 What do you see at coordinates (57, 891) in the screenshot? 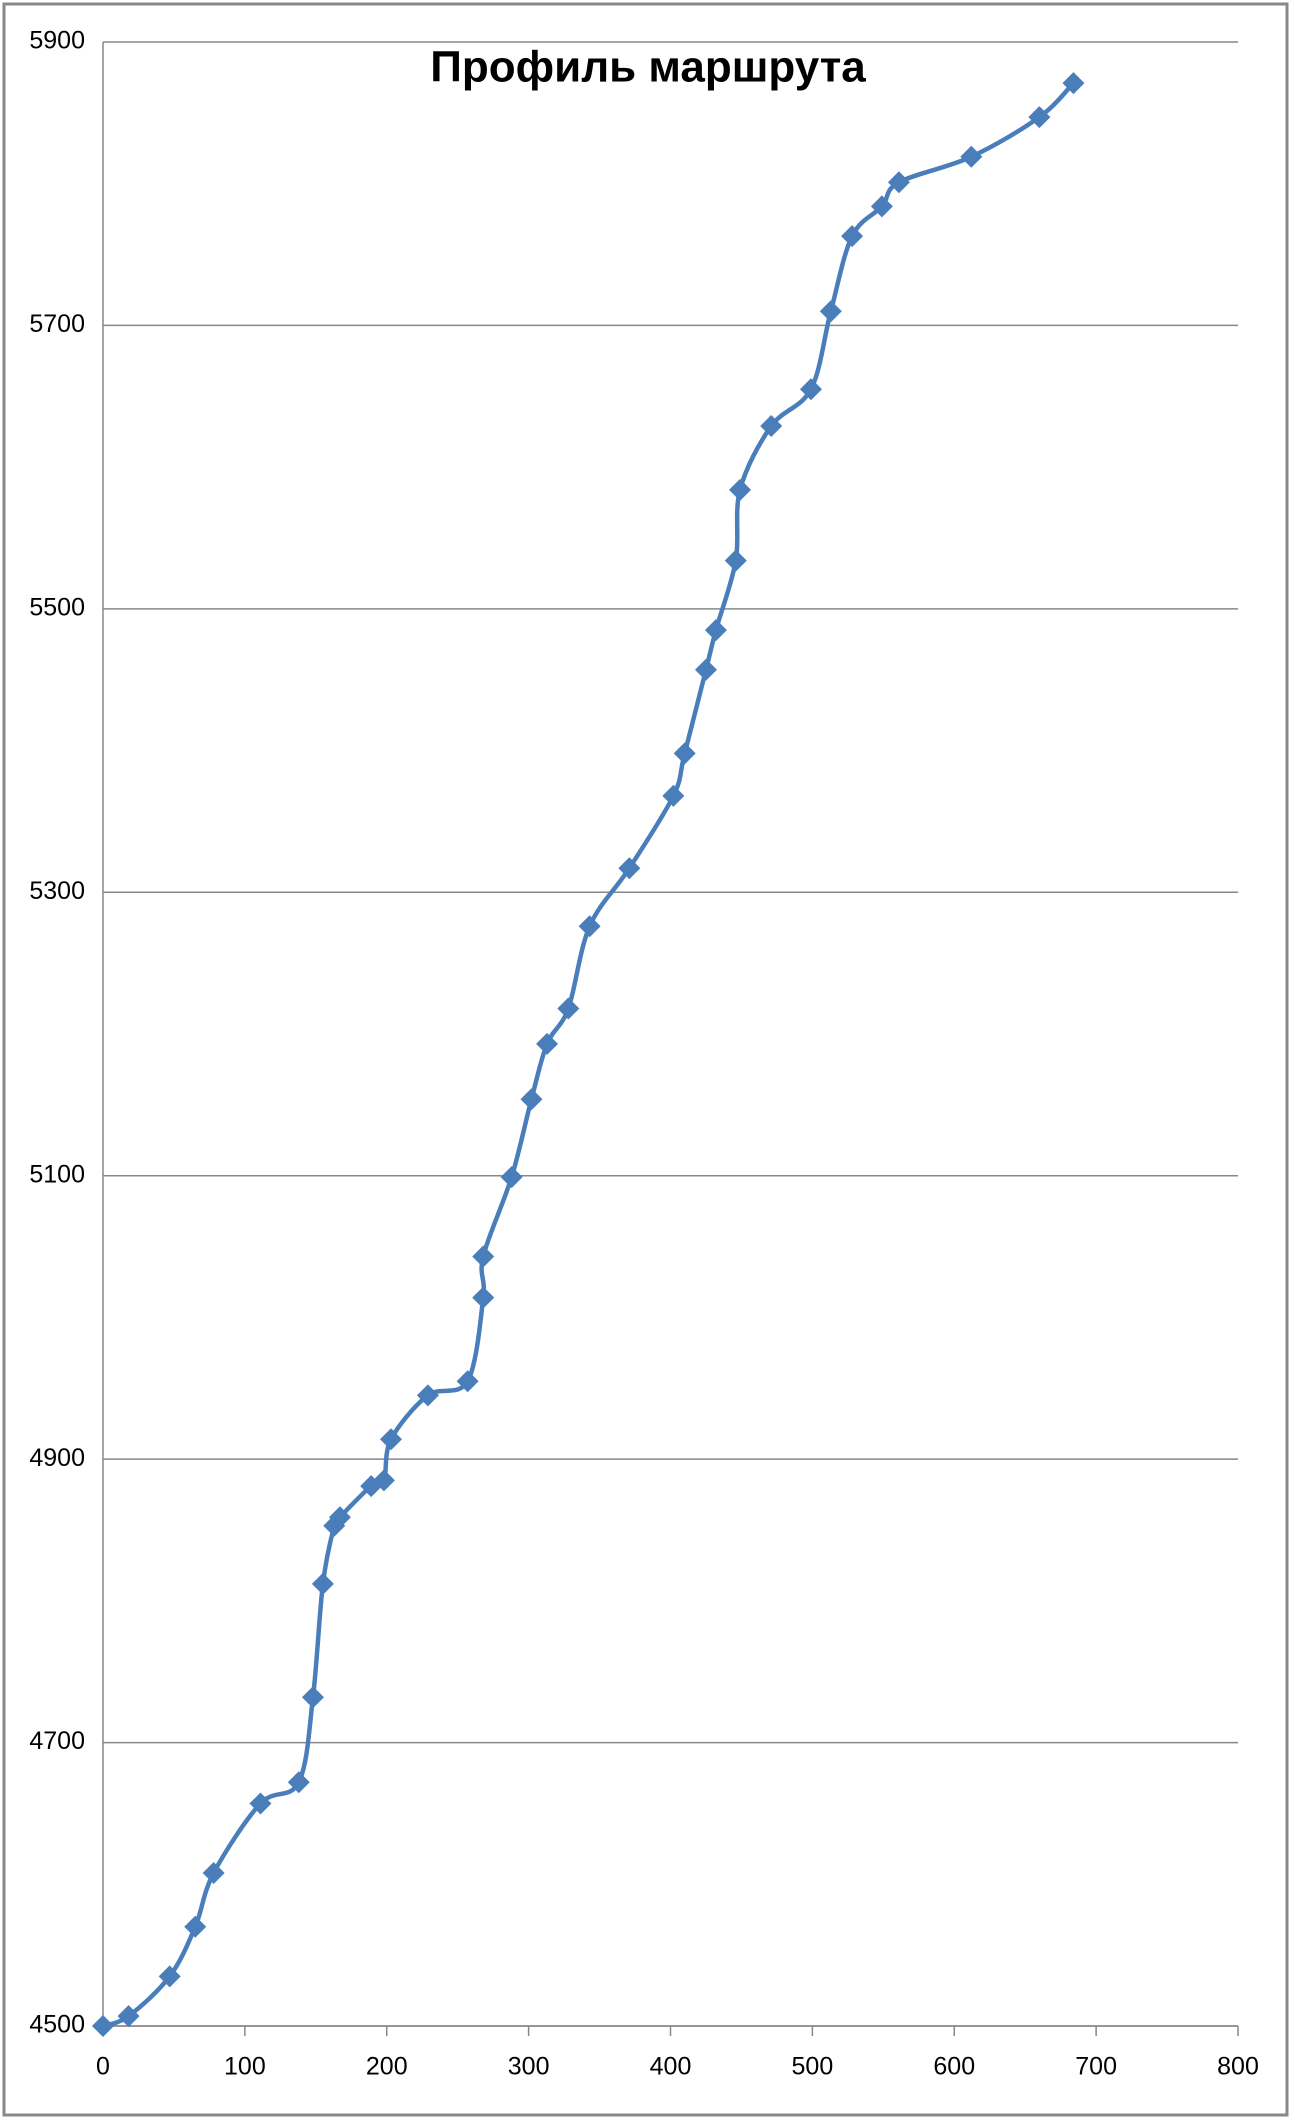
I see `y-tick-label: 5300` at bounding box center [57, 891].